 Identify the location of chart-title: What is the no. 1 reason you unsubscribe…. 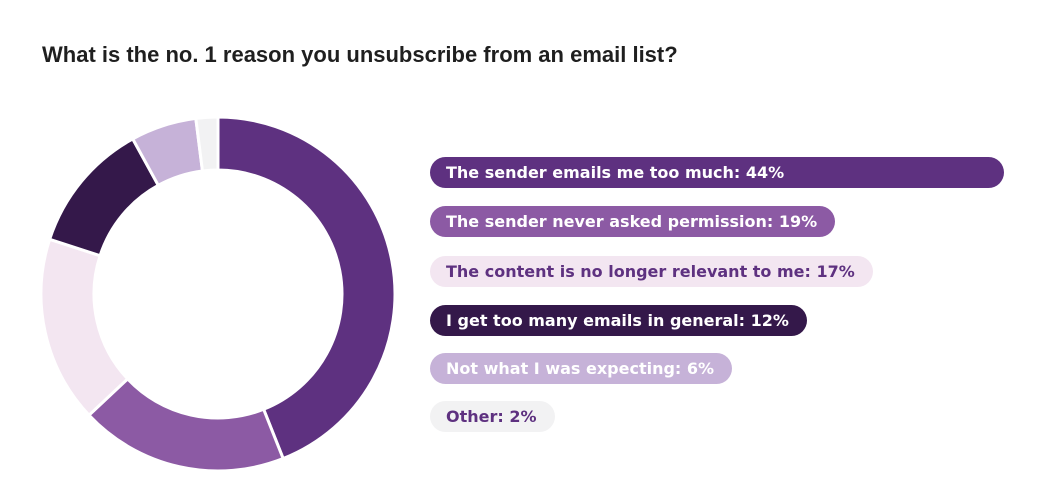
(360, 54).